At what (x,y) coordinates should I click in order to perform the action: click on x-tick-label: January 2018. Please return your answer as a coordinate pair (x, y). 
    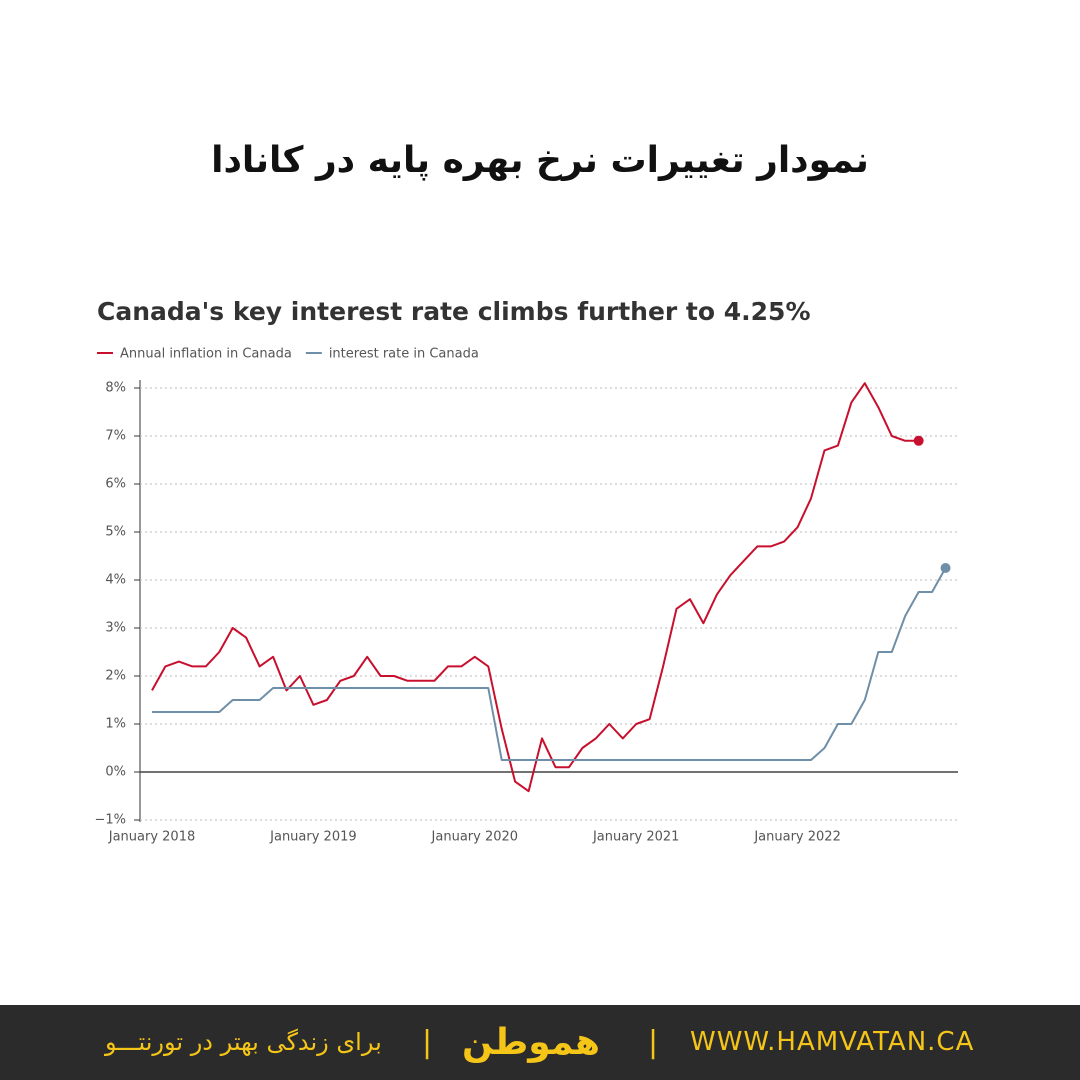
    Looking at the image, I should click on (152, 837).